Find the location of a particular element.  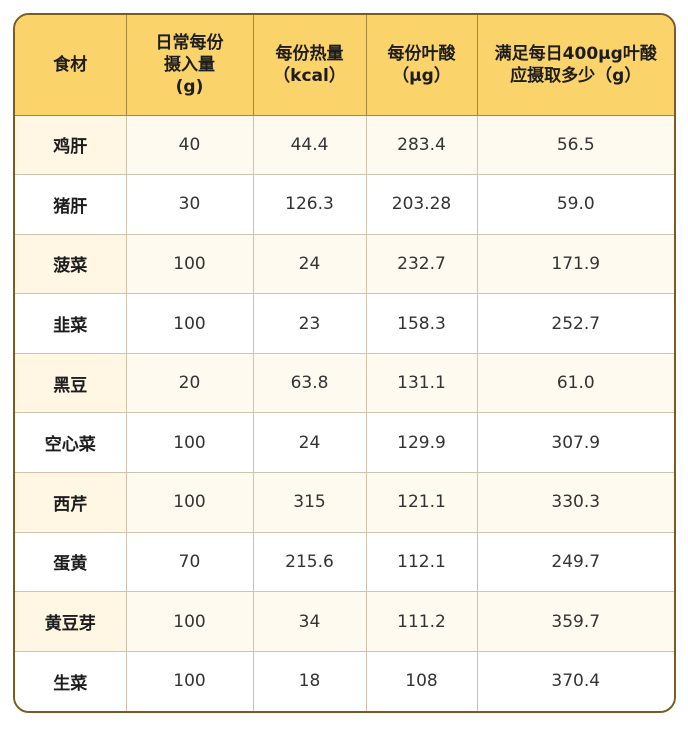

table-row: 鸡肝 40 44.4 283.4 56.5 is located at coordinates (344, 145).